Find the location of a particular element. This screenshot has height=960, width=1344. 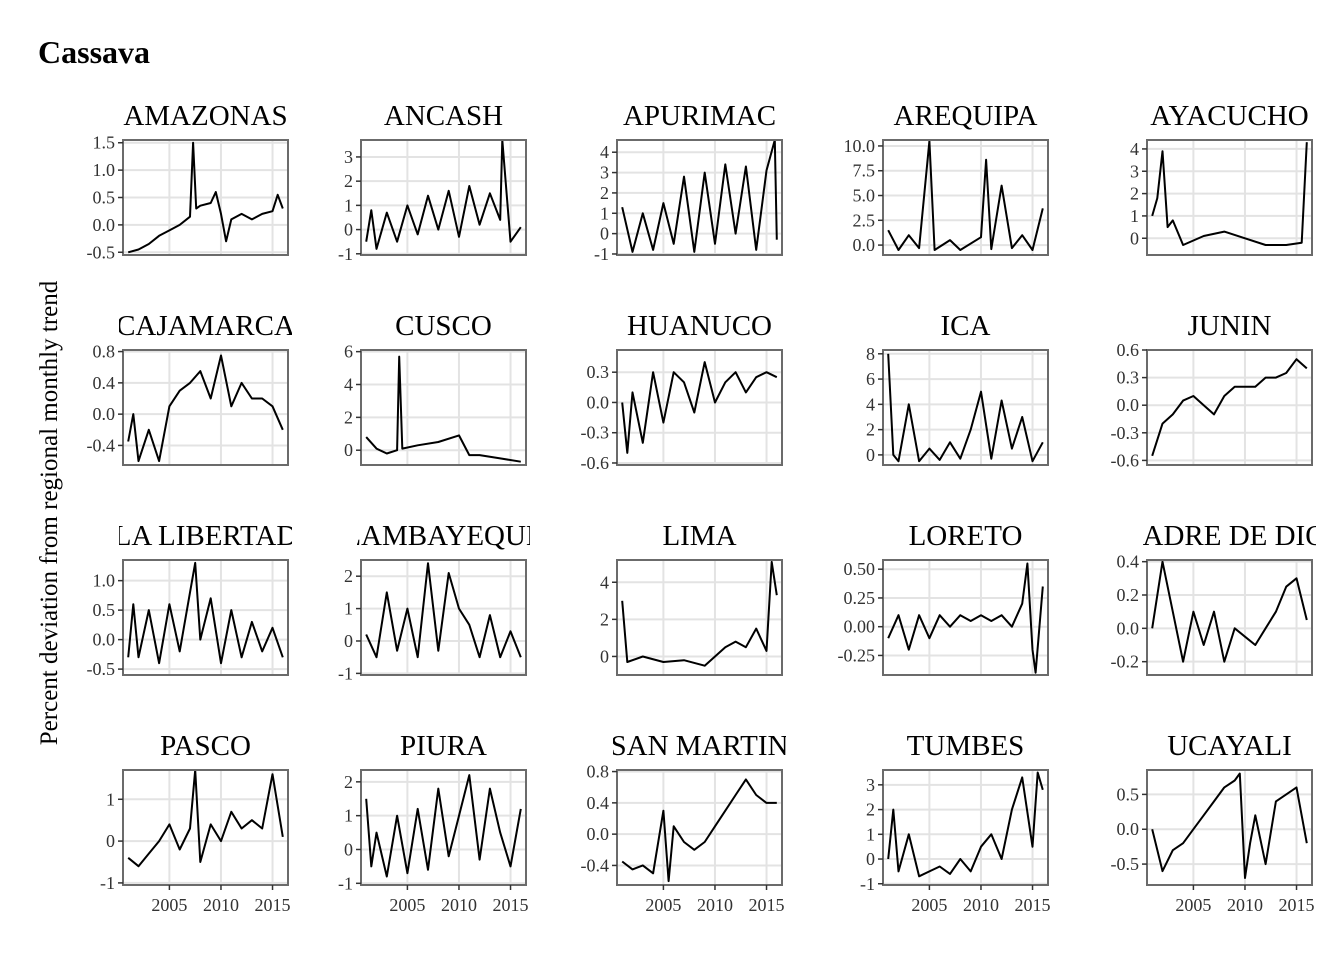

facet-strip-label: CAJAMARCA is located at coordinates (205, 326).